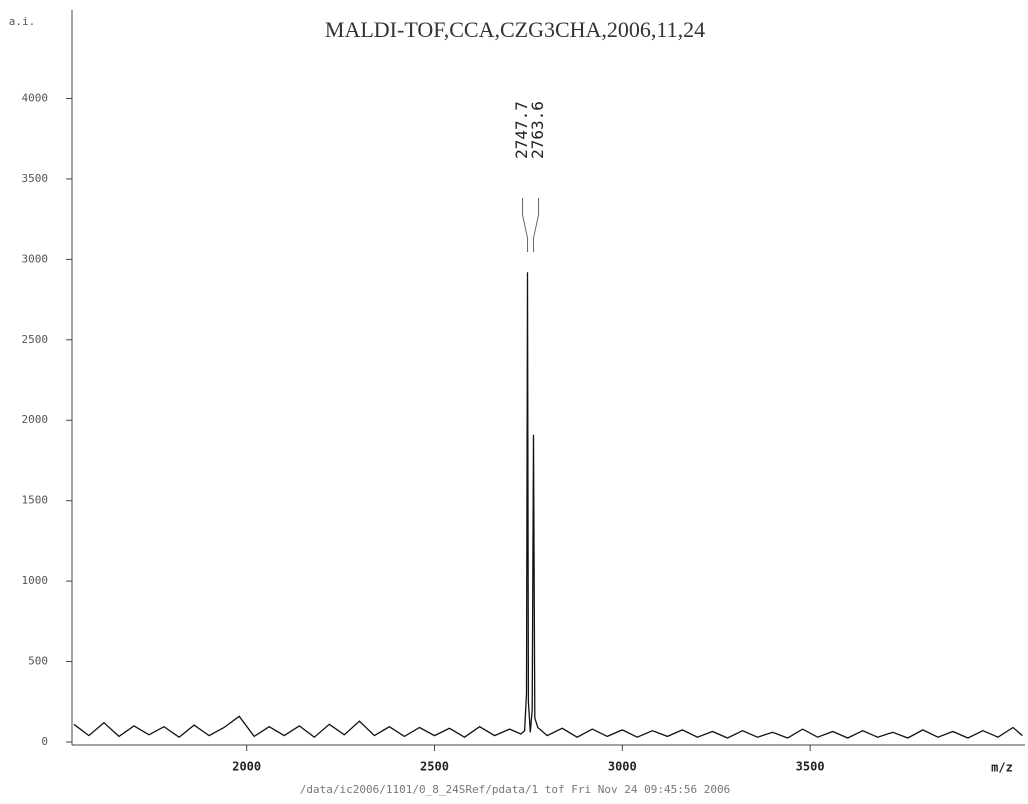  What do you see at coordinates (1002, 768) in the screenshot?
I see `x-axis-label: m/z` at bounding box center [1002, 768].